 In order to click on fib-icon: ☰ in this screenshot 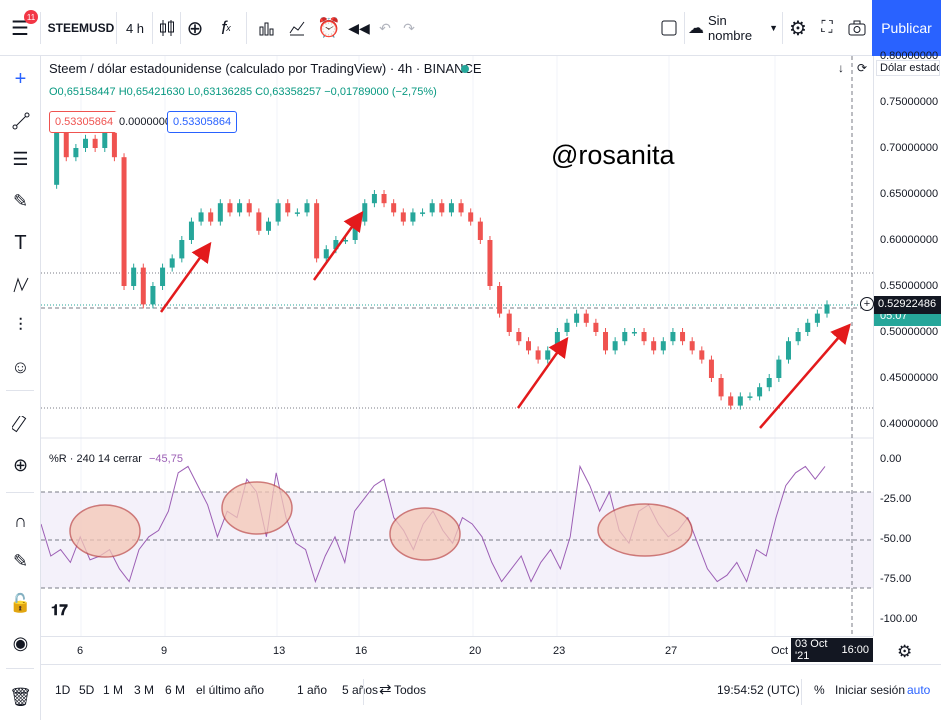, I will do `click(20, 158)`.